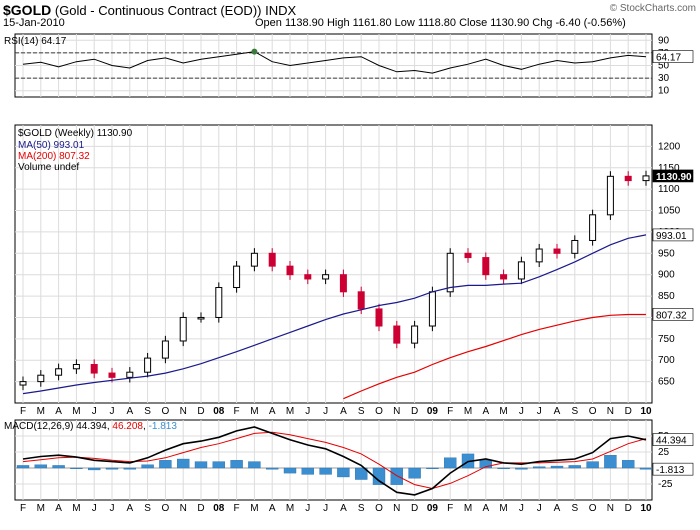 The width and height of the screenshot is (700, 530). I want to click on price-tick-label: 850, so click(666, 296).